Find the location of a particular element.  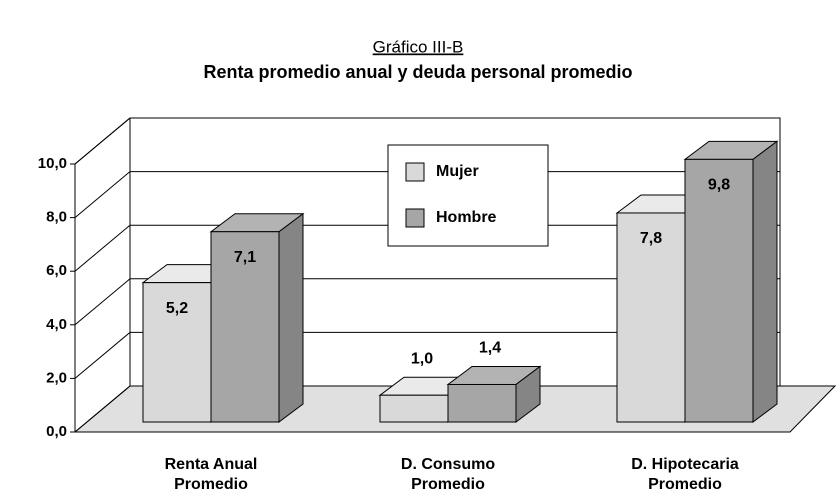

data-label: 9,8 is located at coordinates (719, 185).